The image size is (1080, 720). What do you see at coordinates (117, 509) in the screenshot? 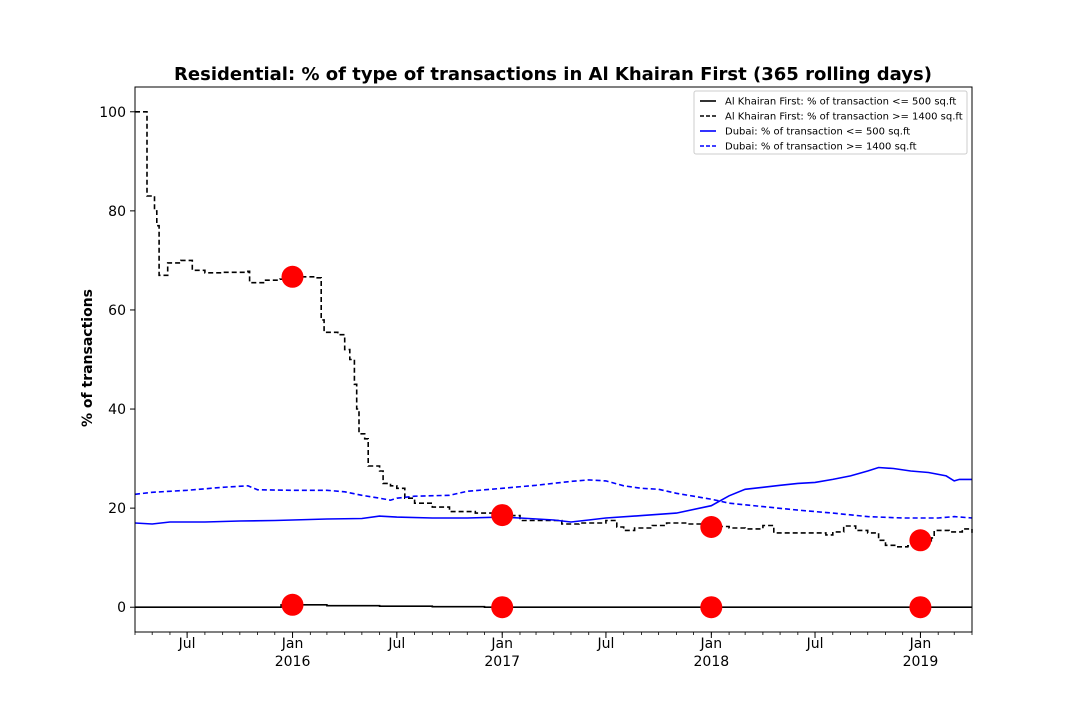
I see `y-tick-label-20: 20` at bounding box center [117, 509].